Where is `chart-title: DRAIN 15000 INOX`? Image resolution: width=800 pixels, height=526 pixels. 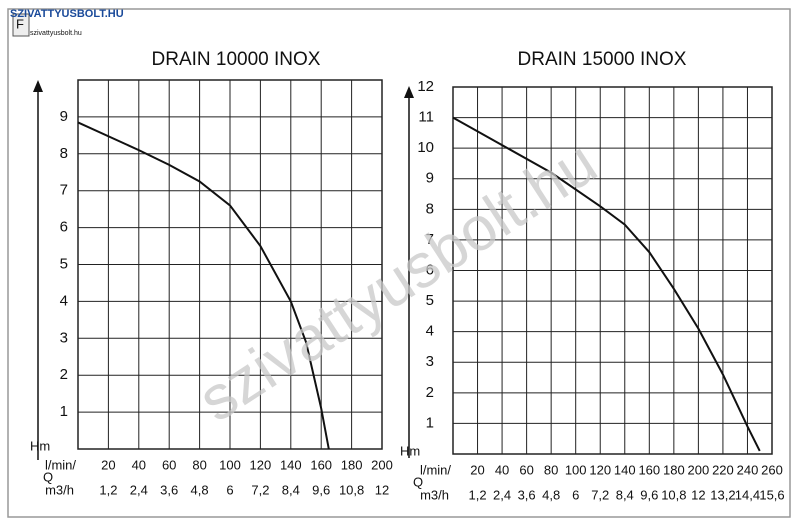
chart-title: DRAIN 15000 INOX is located at coordinates (602, 59).